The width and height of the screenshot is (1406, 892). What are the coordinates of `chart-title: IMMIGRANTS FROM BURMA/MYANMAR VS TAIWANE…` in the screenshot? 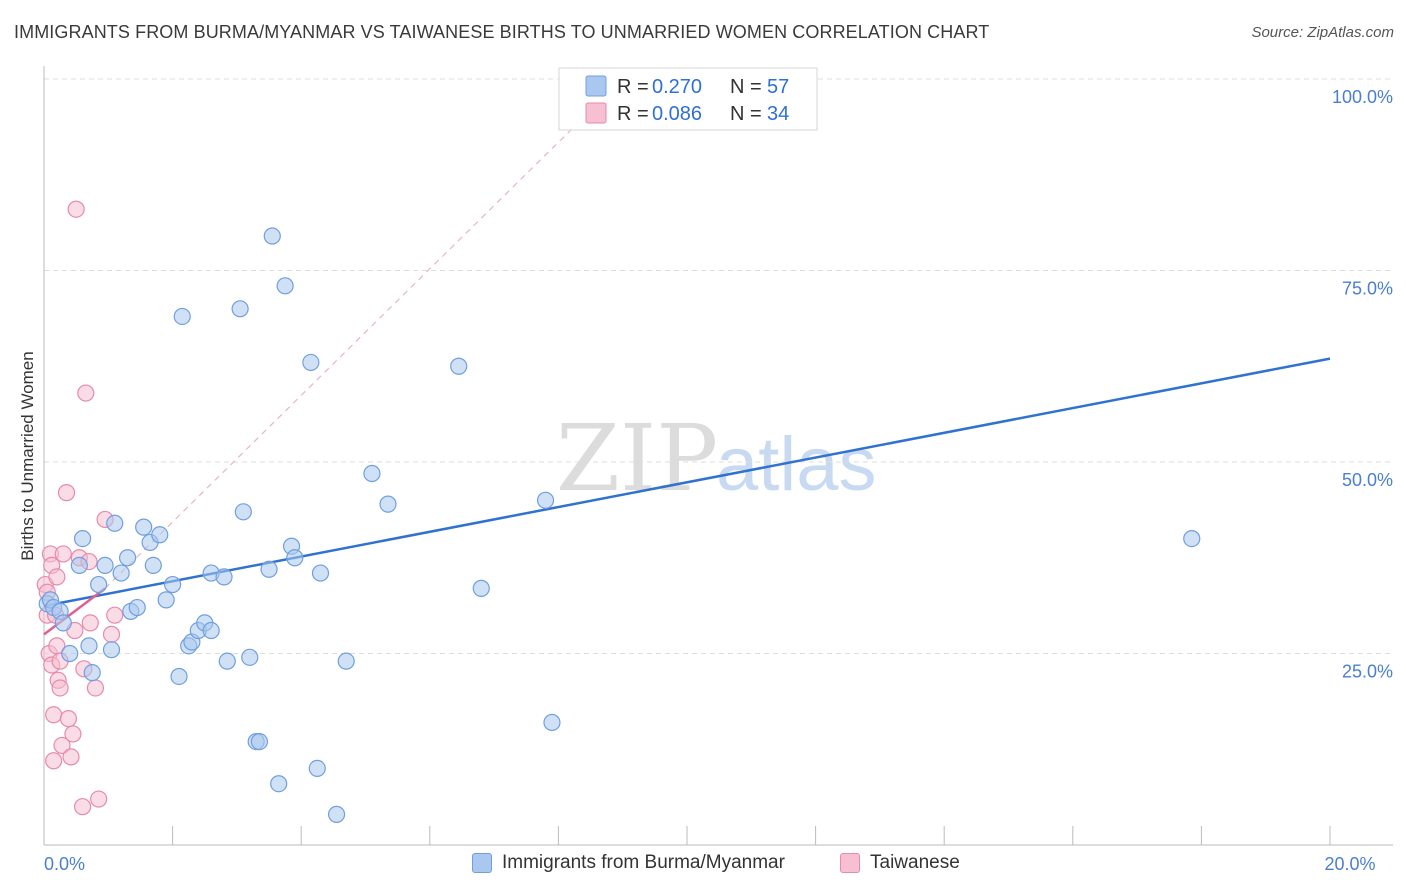 It's located at (502, 32).